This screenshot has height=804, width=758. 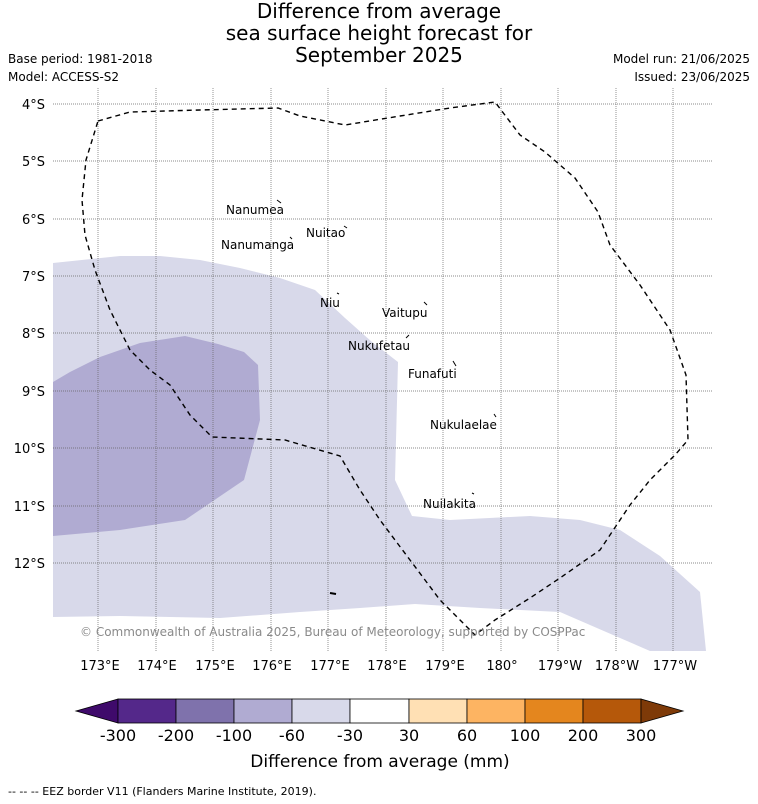 What do you see at coordinates (454, 363) in the screenshot?
I see `island-funafuti` at bounding box center [454, 363].